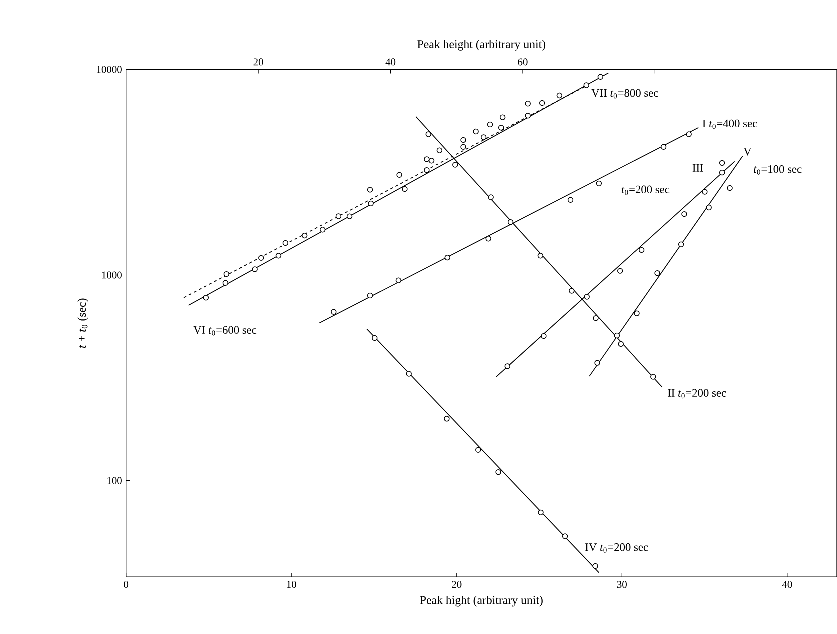 The width and height of the screenshot is (837, 634). Describe the element at coordinates (259, 62) in the screenshot. I see `x2-tick-label: 20` at that location.